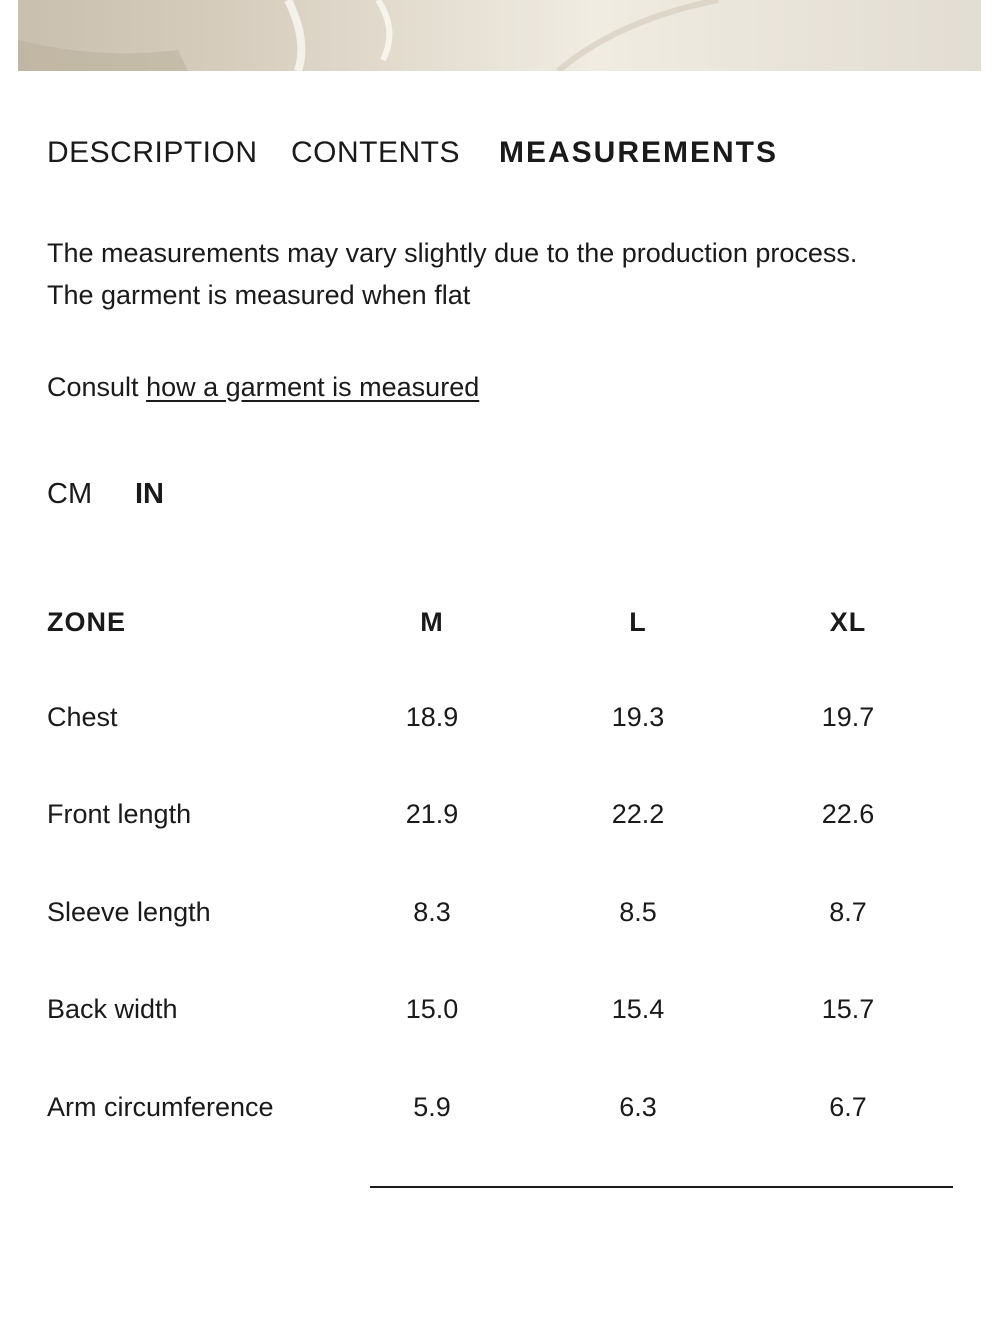 This screenshot has width=1000, height=1333. I want to click on zone-label: Back width, so click(112, 1009).